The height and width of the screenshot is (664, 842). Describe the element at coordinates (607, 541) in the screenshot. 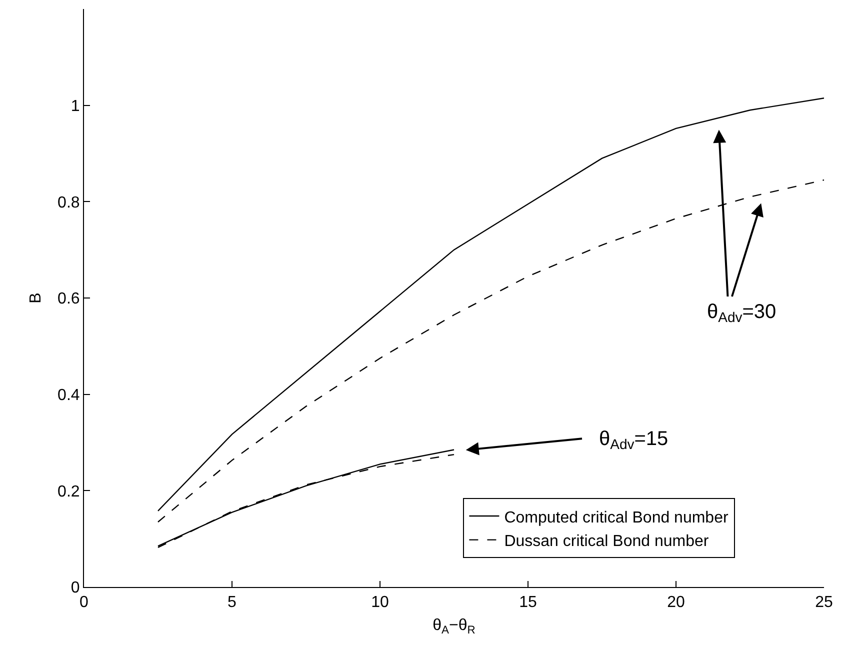

I see `legend-label: Dussan critical Bond number` at that location.